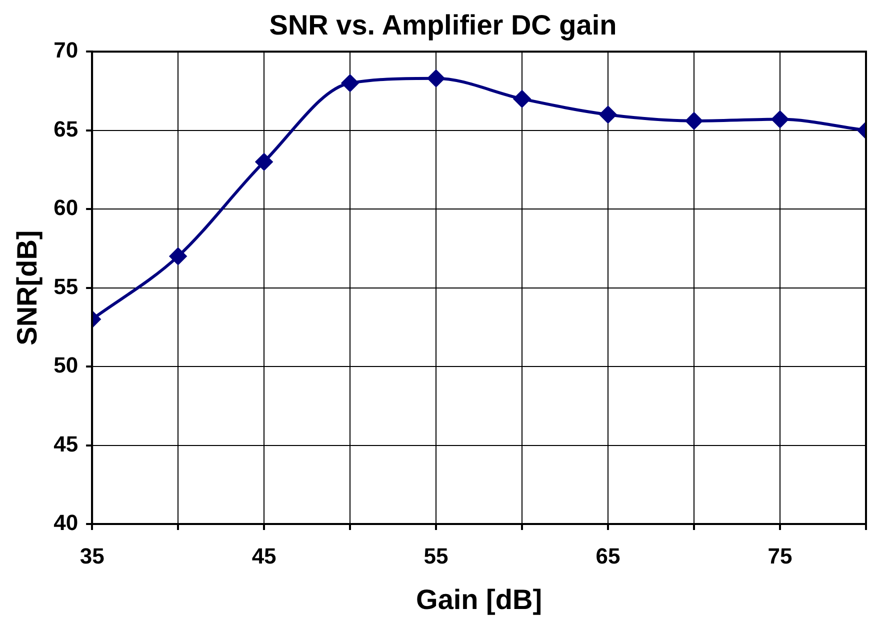  What do you see at coordinates (66, 286) in the screenshot?
I see `y-tick-label: 55` at bounding box center [66, 286].